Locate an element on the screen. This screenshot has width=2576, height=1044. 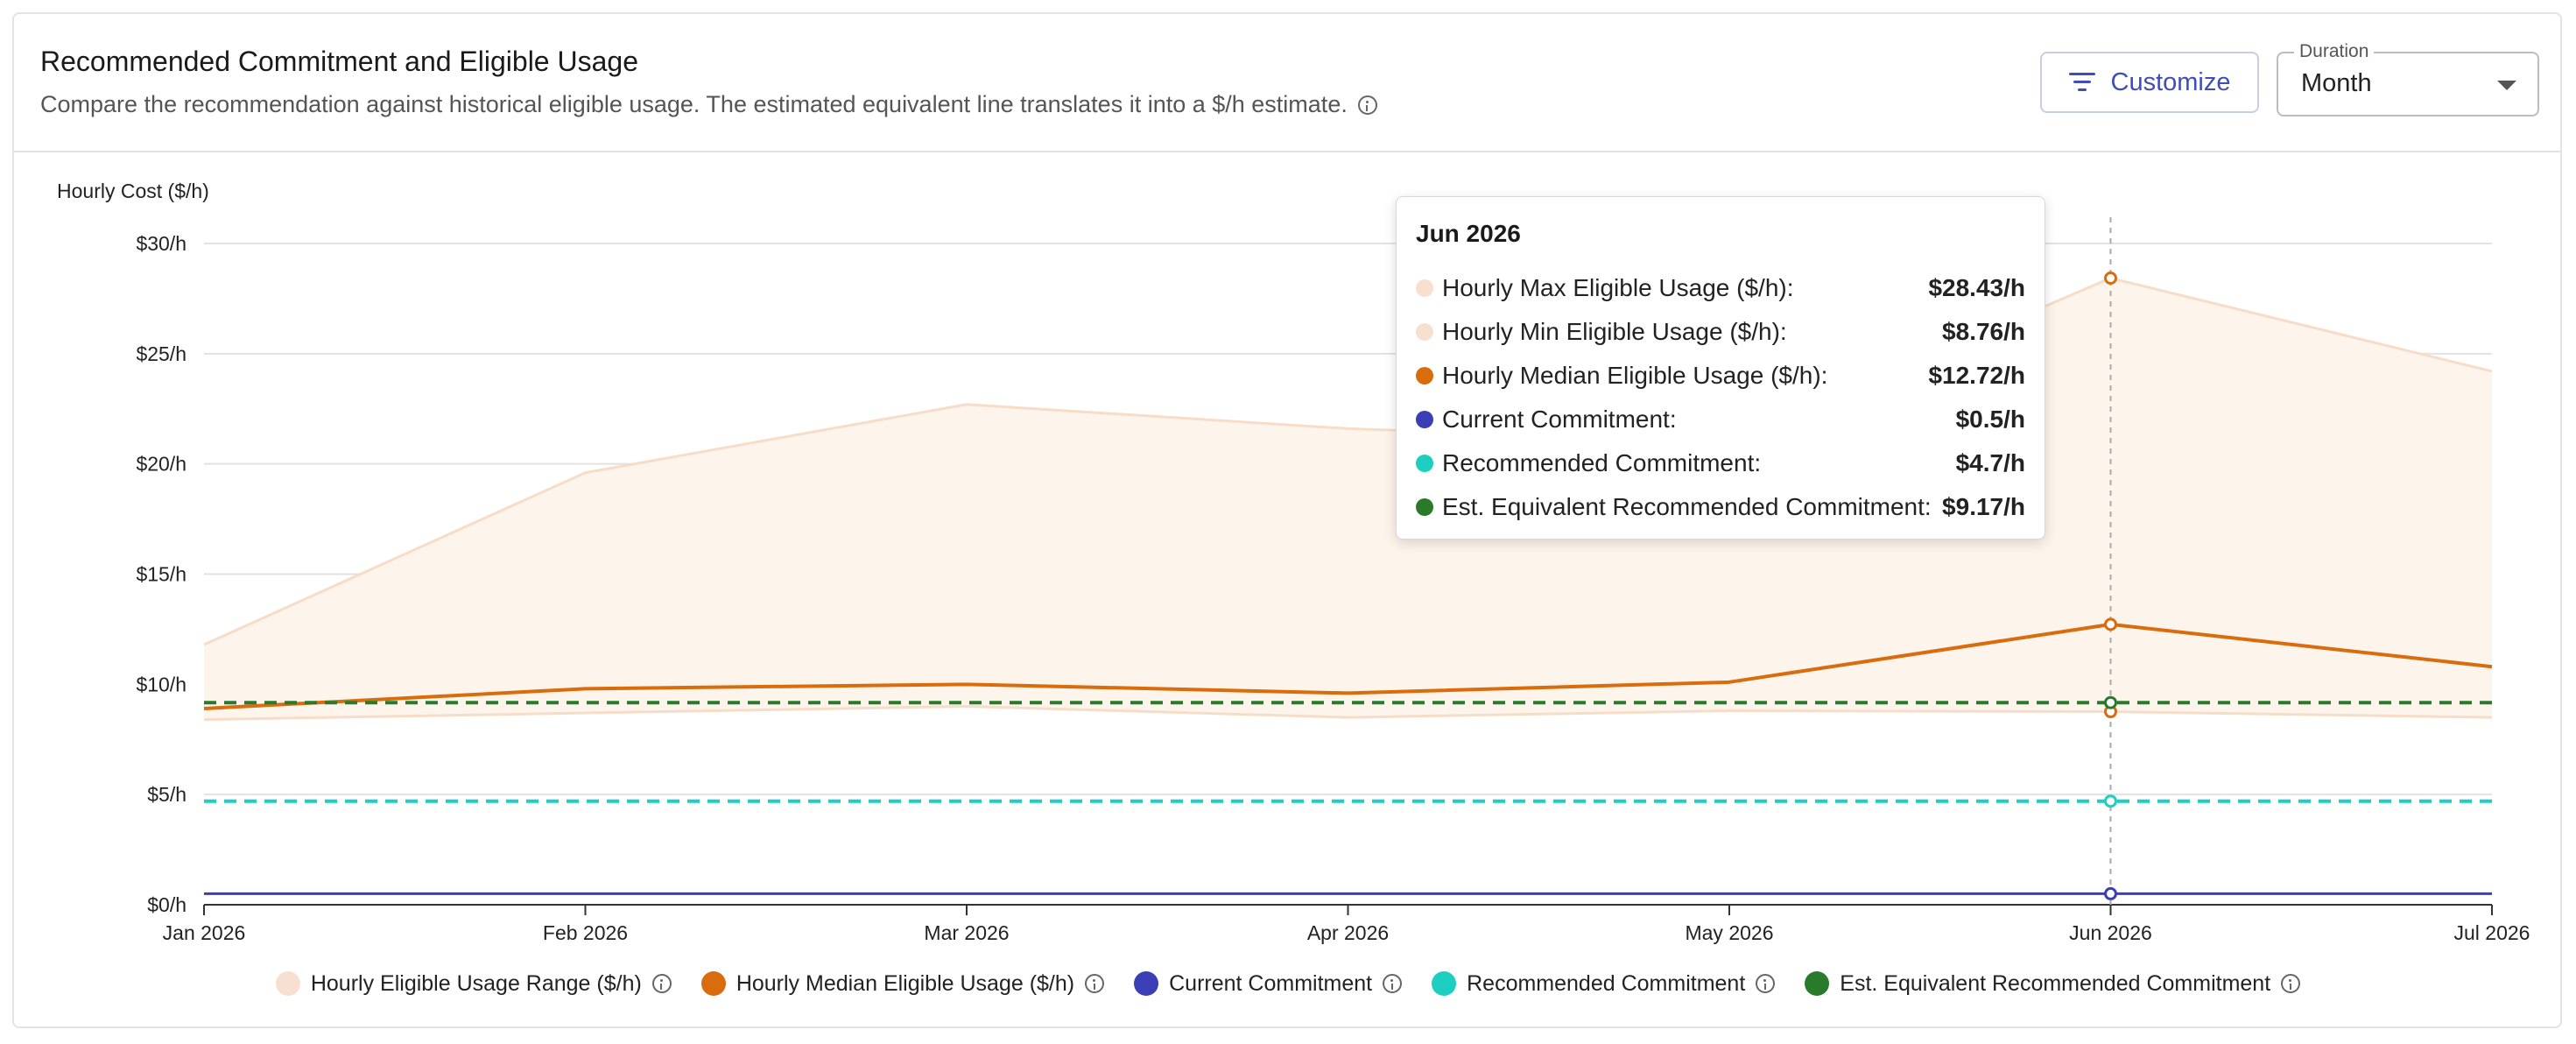
legend-item: Est. Equivalent Recommended Commitment is located at coordinates (2053, 983).